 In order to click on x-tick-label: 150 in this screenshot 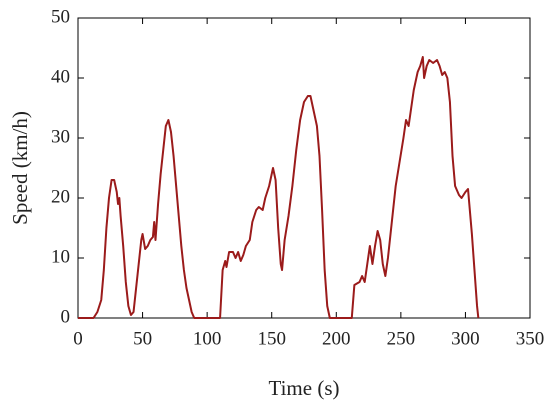, I will do `click(271, 338)`.